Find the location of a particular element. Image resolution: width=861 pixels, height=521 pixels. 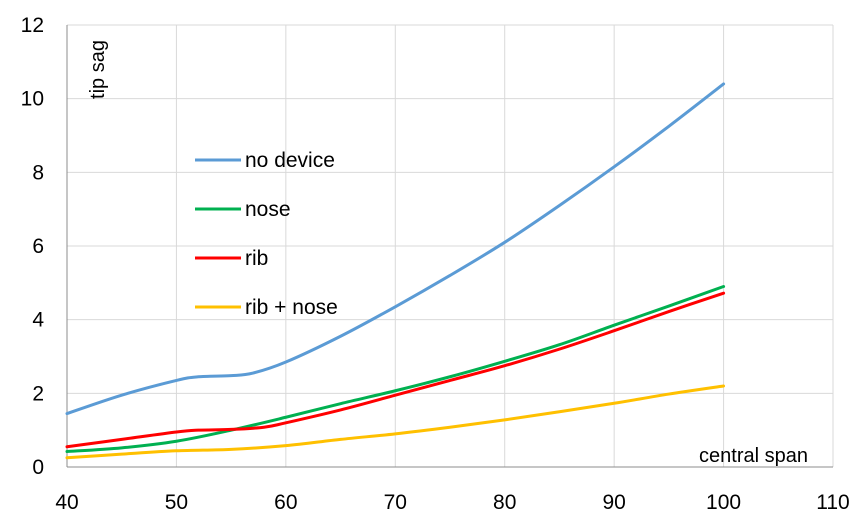

x-tick-label: 90 is located at coordinates (613, 502).